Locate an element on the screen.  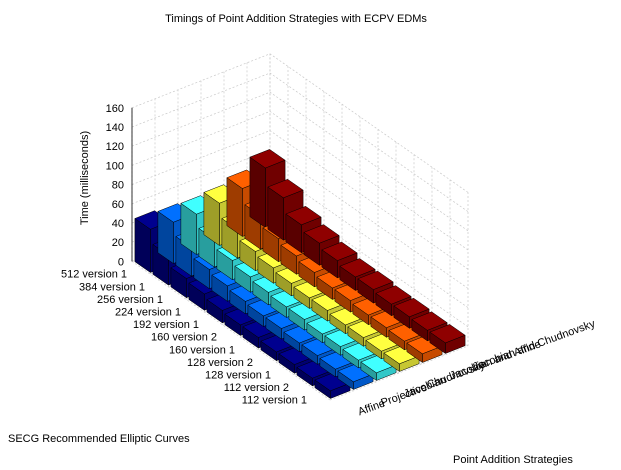
curve-tick-label: 128 version 2 is located at coordinates (220, 363).